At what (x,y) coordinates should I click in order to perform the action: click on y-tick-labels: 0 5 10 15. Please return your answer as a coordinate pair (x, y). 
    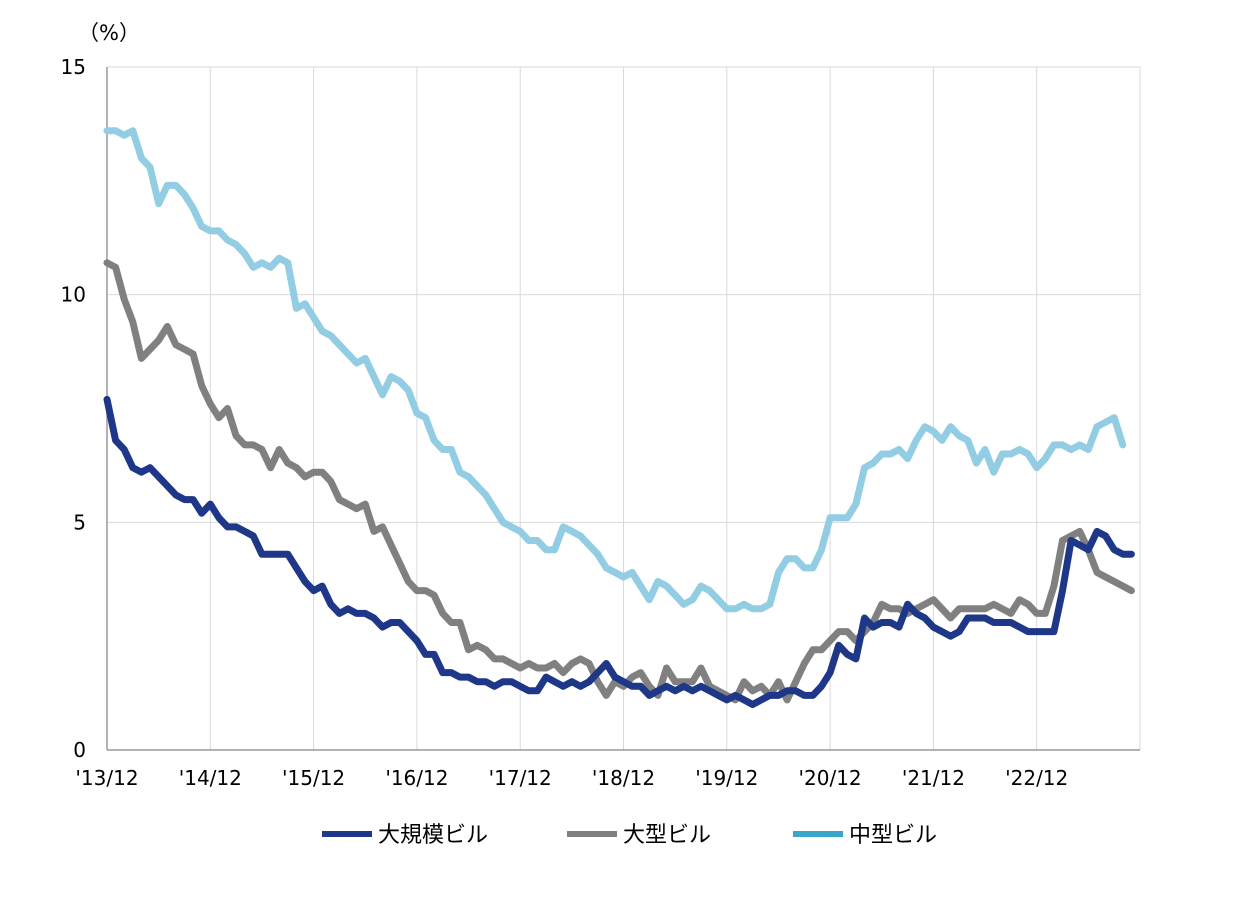
    Looking at the image, I should click on (73, 408).